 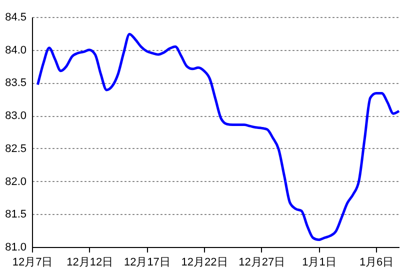 I want to click on y-tick-label: 84.0, so click(x=15, y=50).